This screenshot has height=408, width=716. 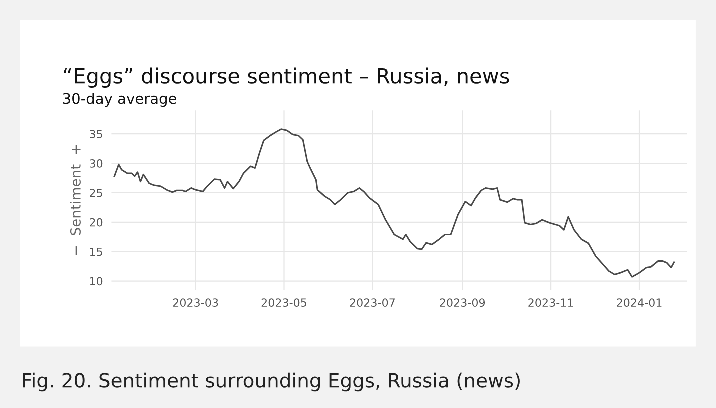 What do you see at coordinates (96, 281) in the screenshot?
I see `y-tick-label: 10` at bounding box center [96, 281].